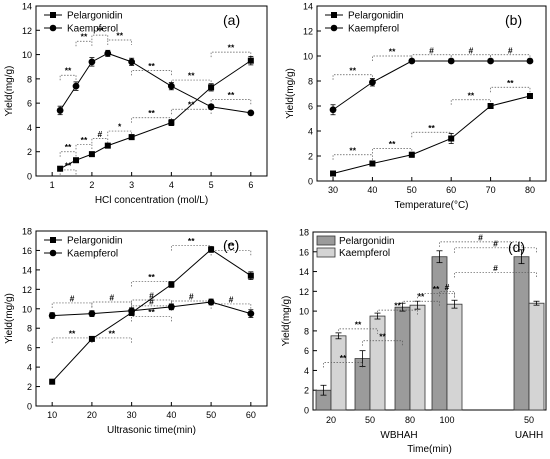 This screenshot has width=550, height=459. I want to click on y-tick-label: 8, so click(29, 329).